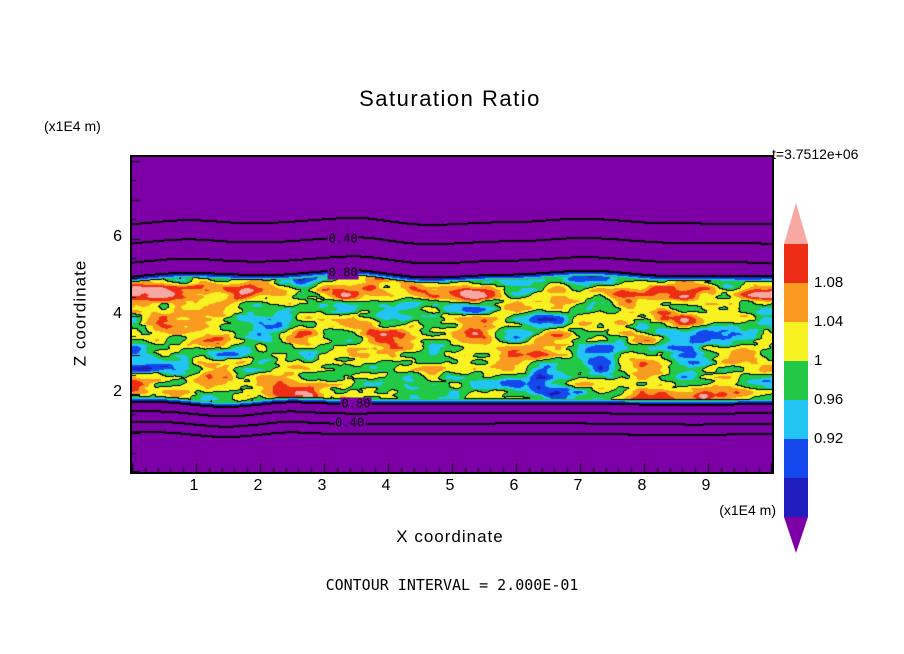 This screenshot has width=904, height=654. What do you see at coordinates (815, 154) in the screenshot?
I see `time-annotation: t=3.7512e+06` at bounding box center [815, 154].